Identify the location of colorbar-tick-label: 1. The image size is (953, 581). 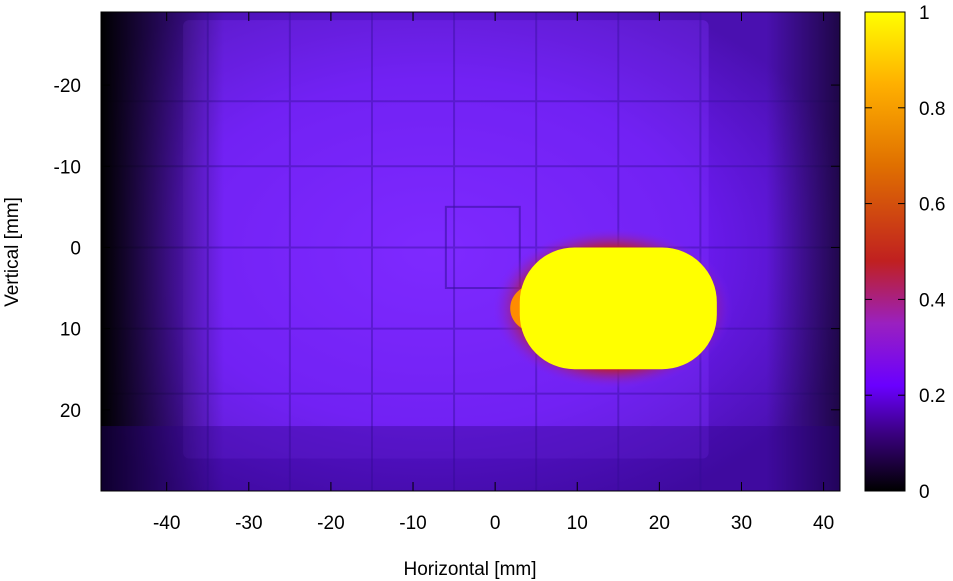
(924, 13).